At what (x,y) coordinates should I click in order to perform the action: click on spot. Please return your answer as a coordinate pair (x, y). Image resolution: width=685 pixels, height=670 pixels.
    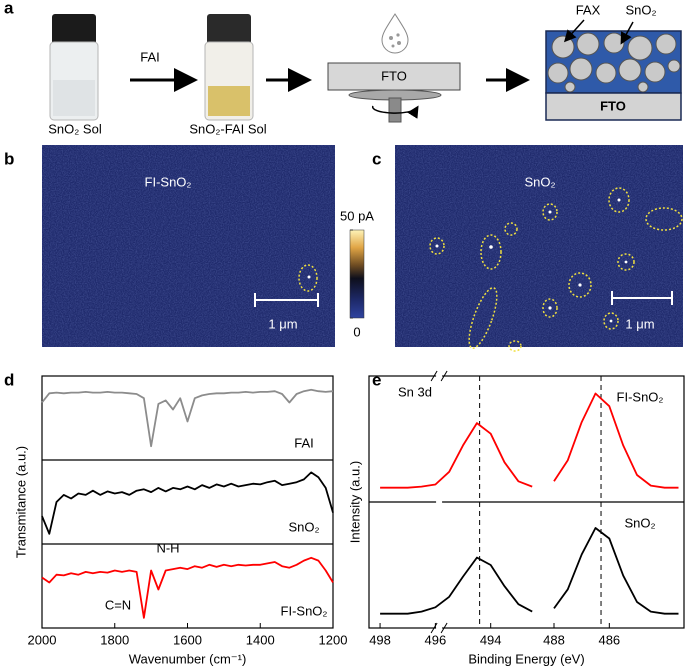
    Looking at the image, I should click on (309, 277).